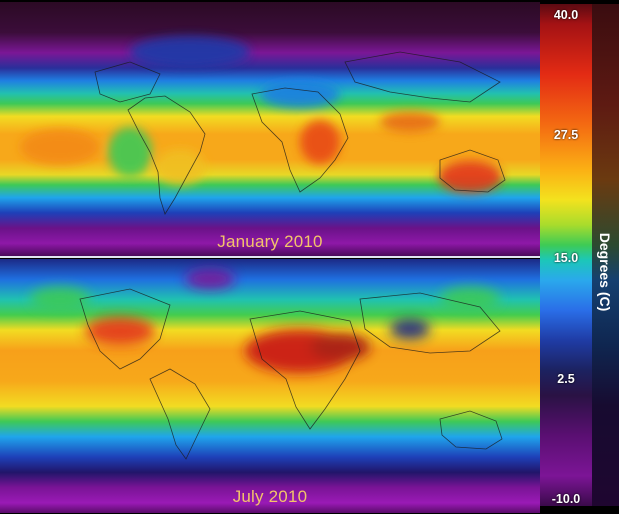 The width and height of the screenshot is (619, 514). I want to click on legend-title-text: Degrees (C), so click(605, 272).